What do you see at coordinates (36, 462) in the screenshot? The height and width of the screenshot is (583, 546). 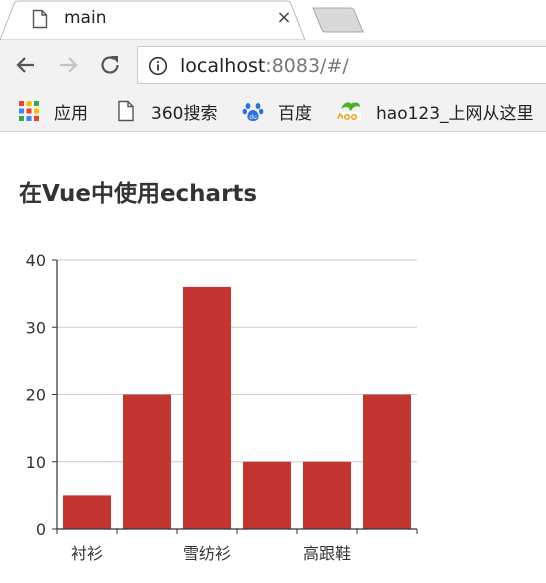 I see `y-tick-label: 10` at bounding box center [36, 462].